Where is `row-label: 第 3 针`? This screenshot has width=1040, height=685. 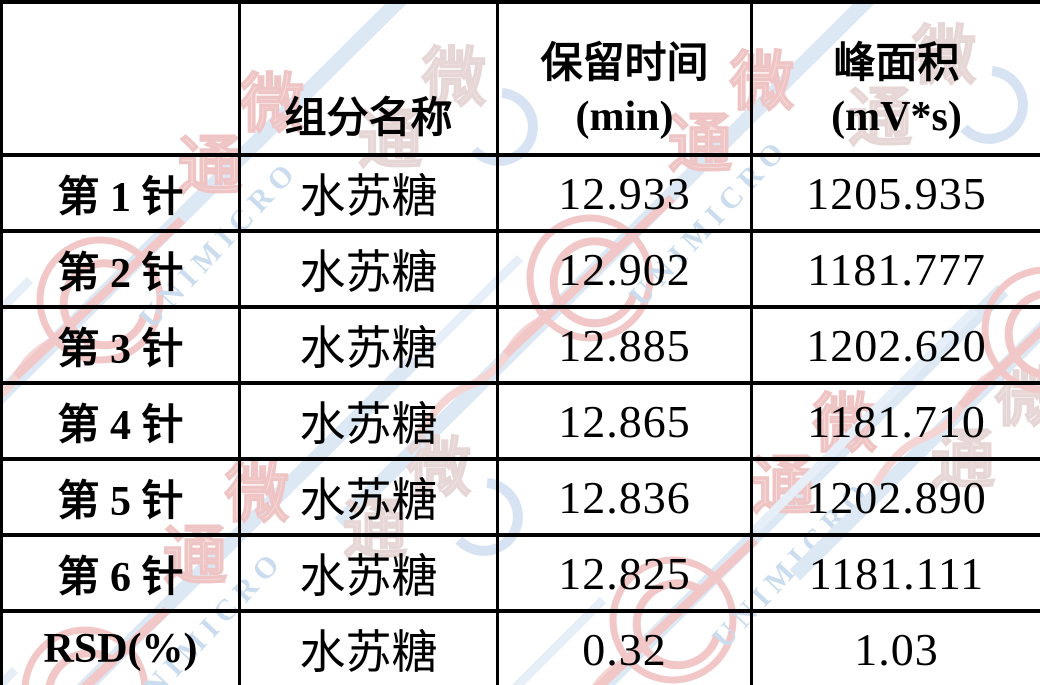
row-label: 第 3 针 is located at coordinates (120, 345).